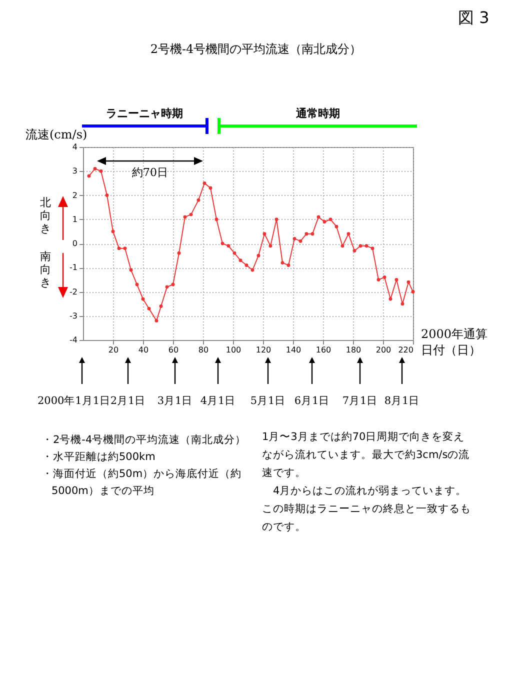  I want to click on y-tick-label: 1, so click(75, 219).